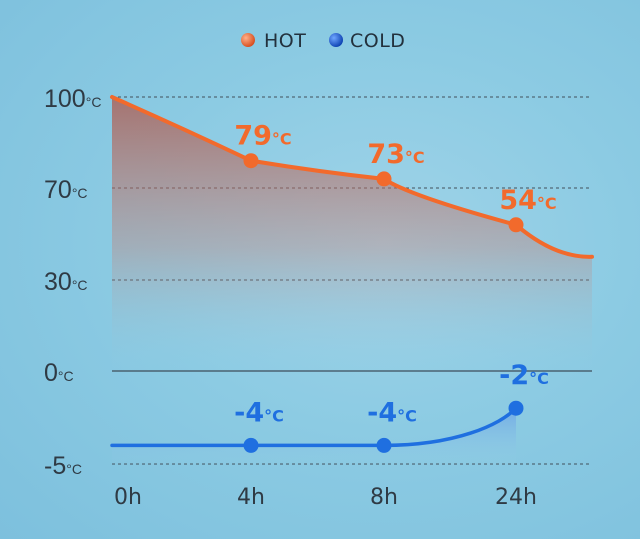 The image size is (640, 539). I want to click on x-tick-label: 0h, so click(128, 497).